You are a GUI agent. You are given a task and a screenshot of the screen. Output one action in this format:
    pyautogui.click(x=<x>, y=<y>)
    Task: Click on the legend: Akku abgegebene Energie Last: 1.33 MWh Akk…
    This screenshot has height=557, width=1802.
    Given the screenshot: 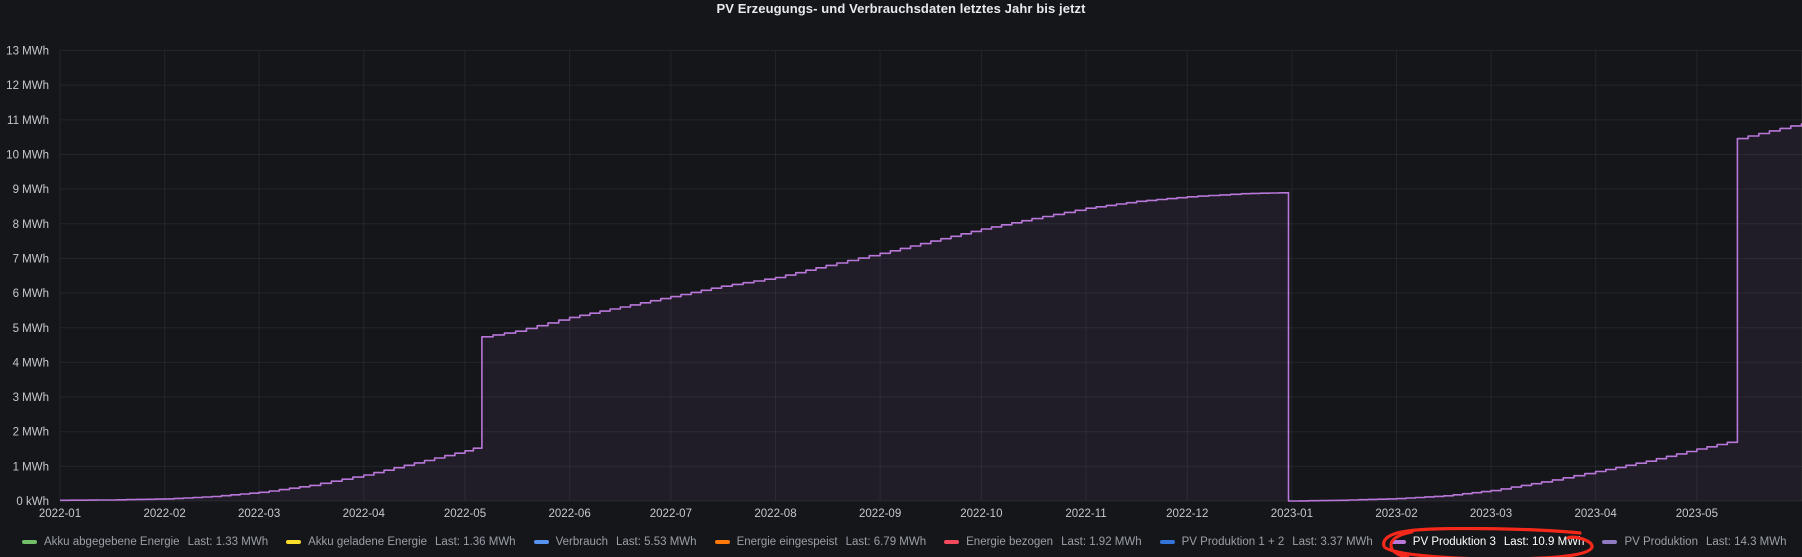 What is the action you would take?
    pyautogui.click(x=912, y=542)
    